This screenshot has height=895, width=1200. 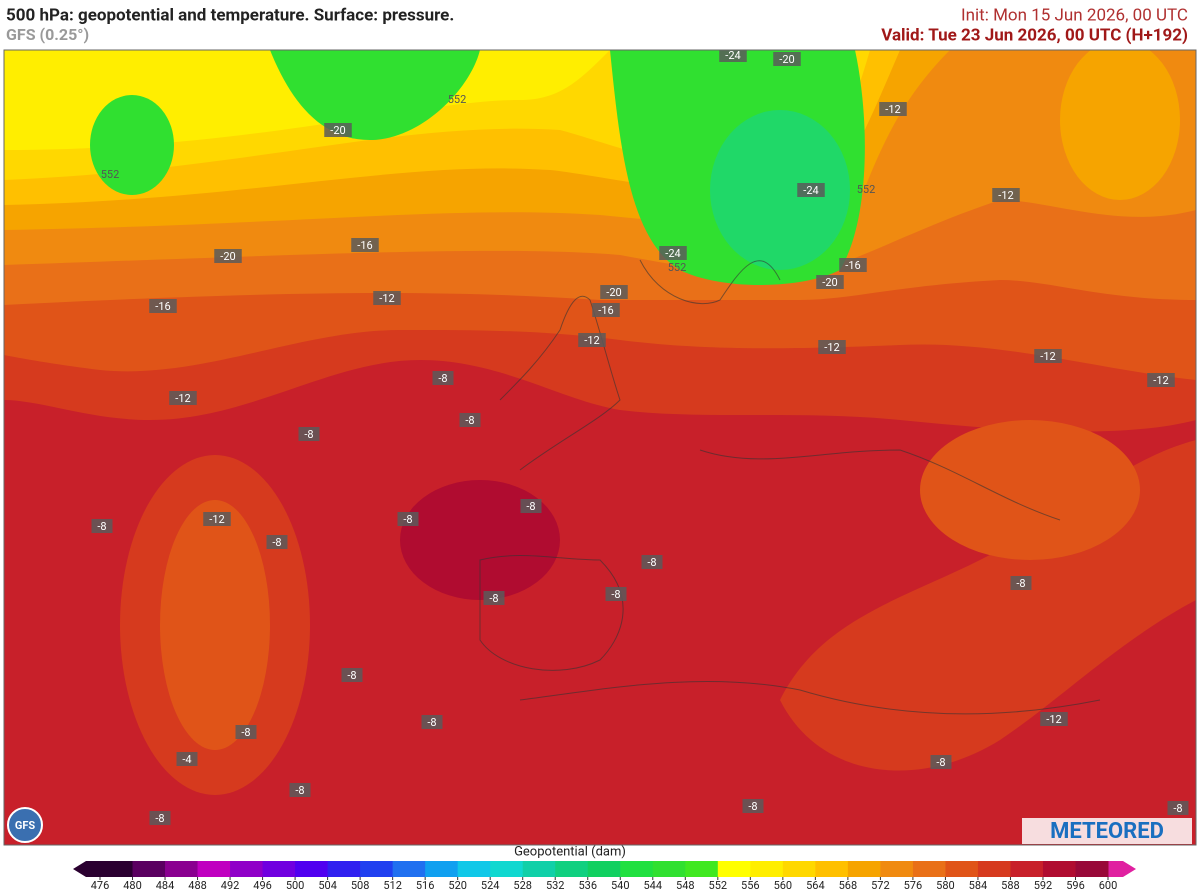 I want to click on model: GFS (0.25°), so click(x=47, y=34).